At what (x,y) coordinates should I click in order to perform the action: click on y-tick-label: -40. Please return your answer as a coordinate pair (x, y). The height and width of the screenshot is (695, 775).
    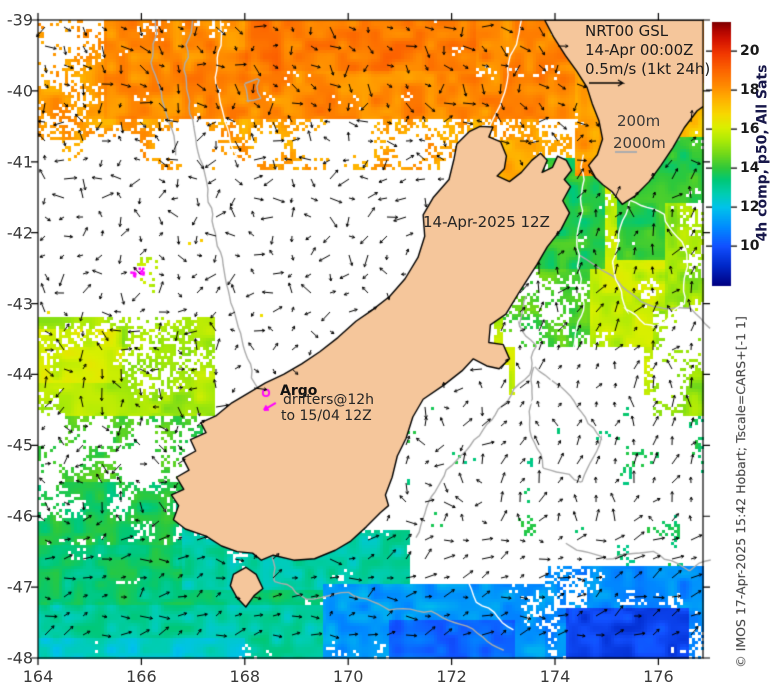
    Looking at the image, I should click on (19, 91).